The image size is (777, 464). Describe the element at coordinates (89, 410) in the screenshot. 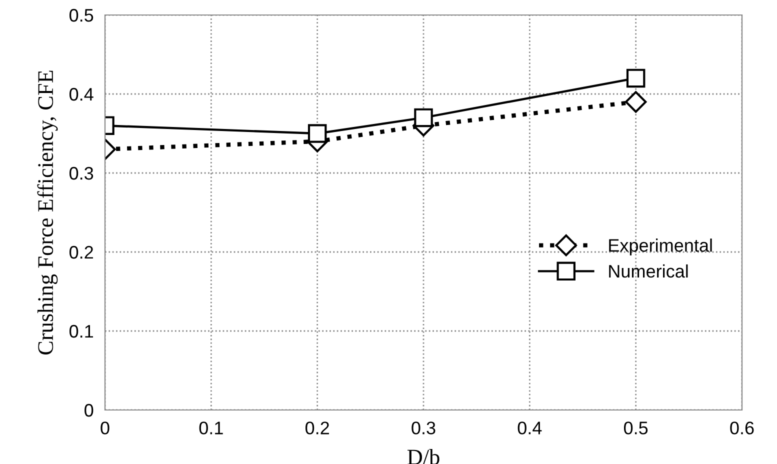

I see `y-tick-label: 0` at that location.